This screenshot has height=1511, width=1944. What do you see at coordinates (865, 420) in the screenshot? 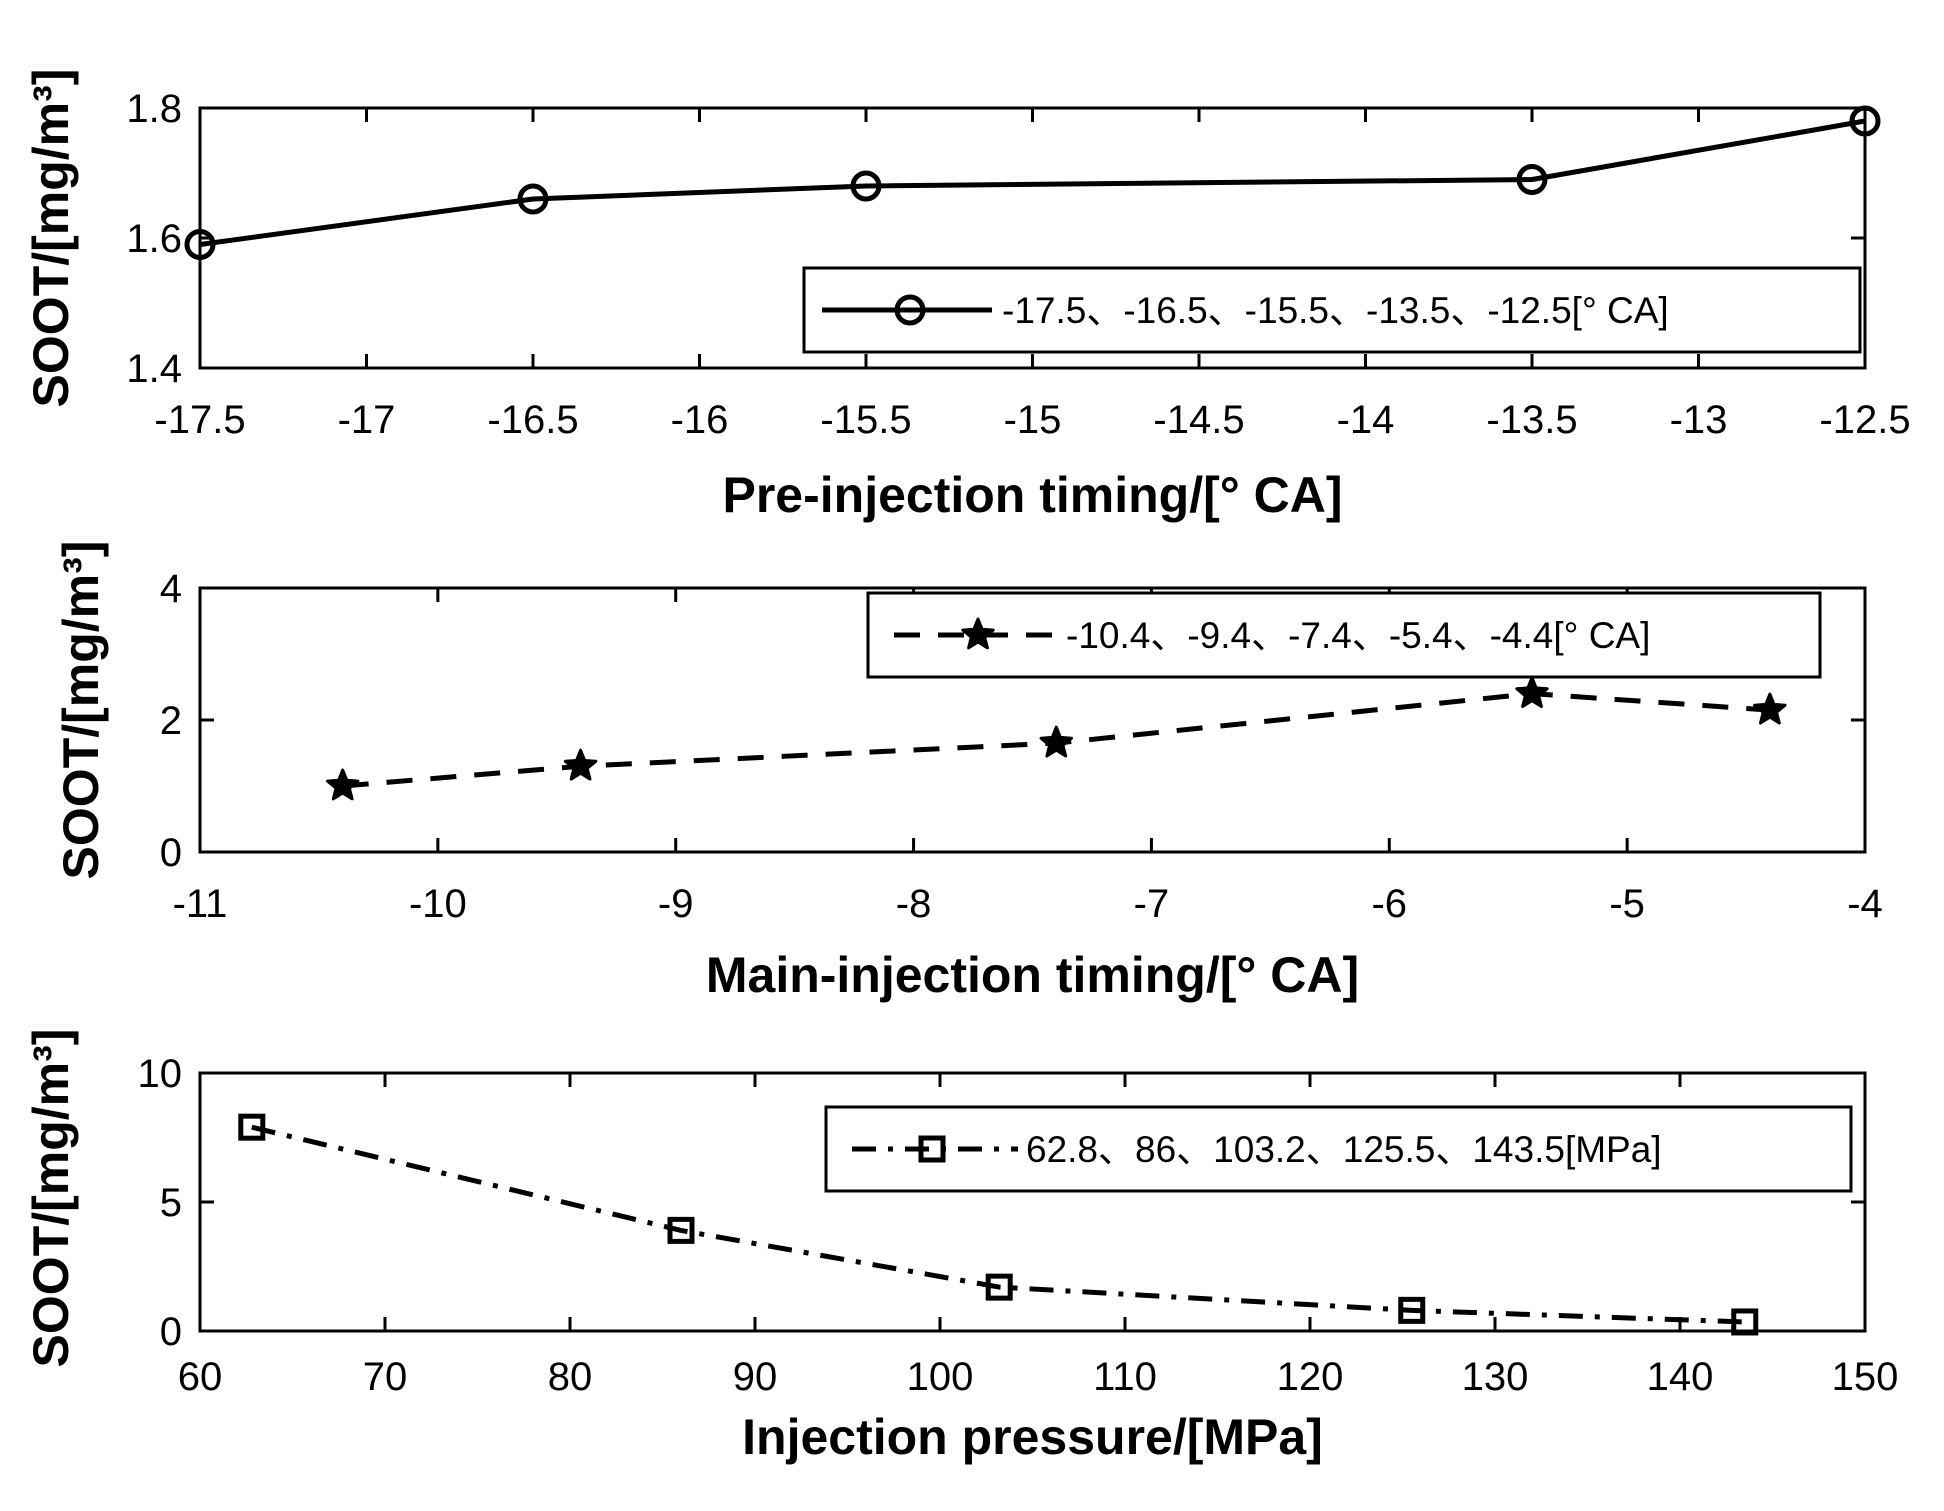
I see `x-tick-label: -15.5` at bounding box center [865, 420].